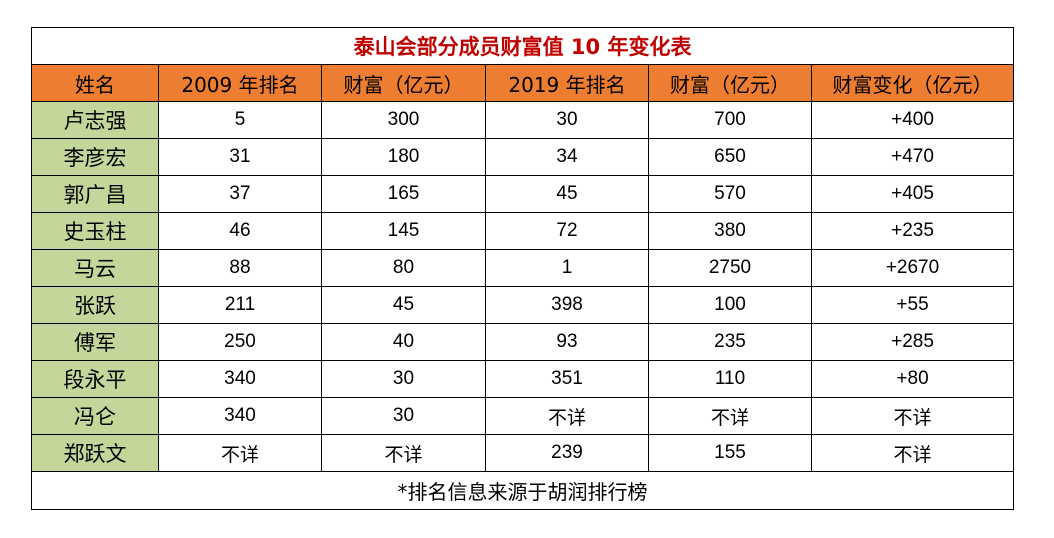 The height and width of the screenshot is (538, 1054). Describe the element at coordinates (240, 305) in the screenshot. I see `rank-2009: 211` at that location.